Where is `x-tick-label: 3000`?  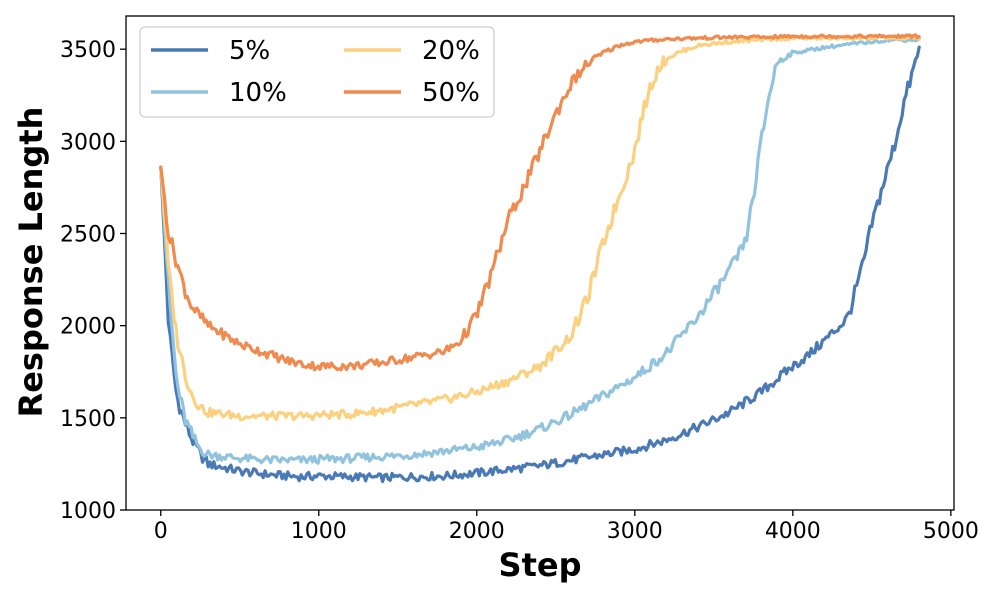
x-tick-label: 3000 is located at coordinates (635, 531).